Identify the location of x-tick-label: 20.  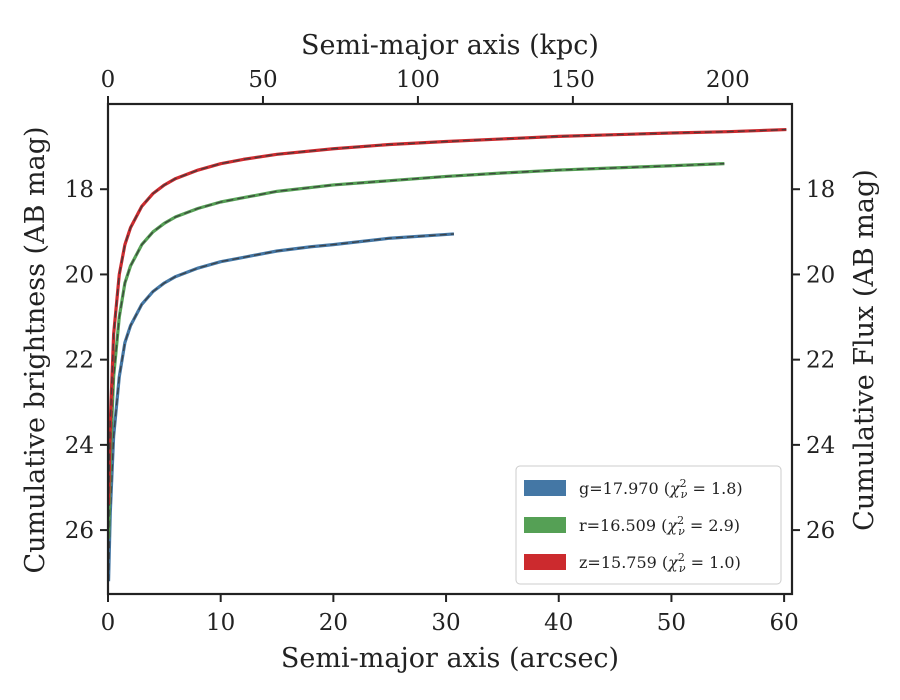
(333, 623).